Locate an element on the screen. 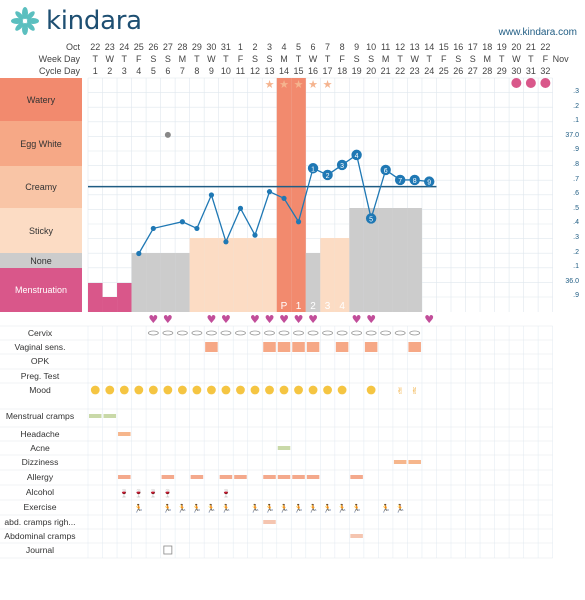  header-dates-cell: 27 is located at coordinates (167, 47).